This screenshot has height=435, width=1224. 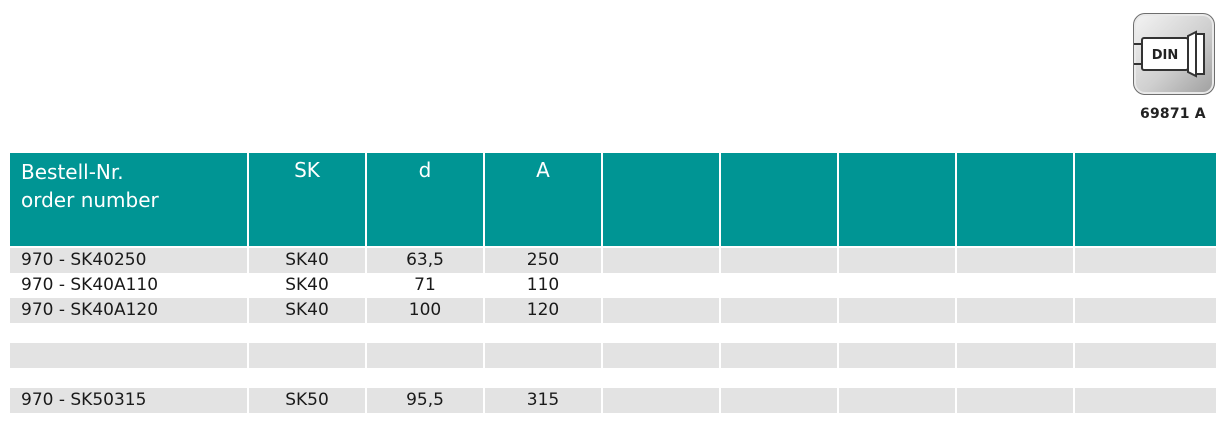 I want to click on cell-a: 315, so click(x=543, y=400).